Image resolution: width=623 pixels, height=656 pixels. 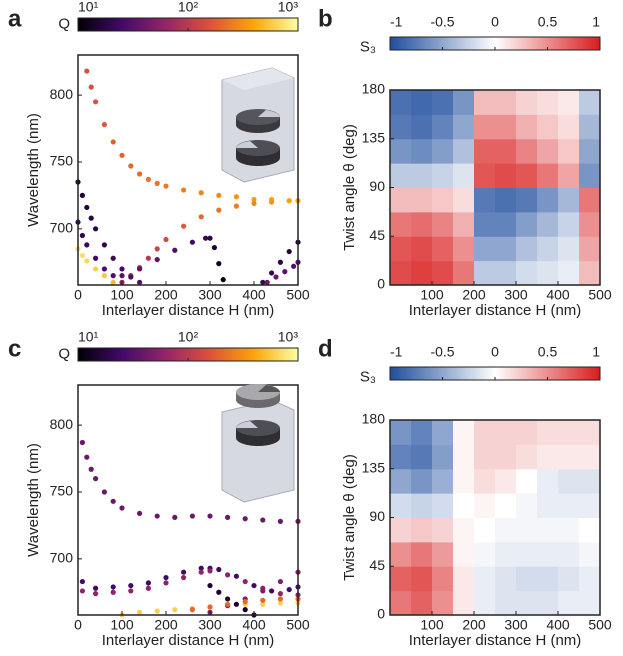 I want to click on panel-letter: d, so click(x=325, y=348).